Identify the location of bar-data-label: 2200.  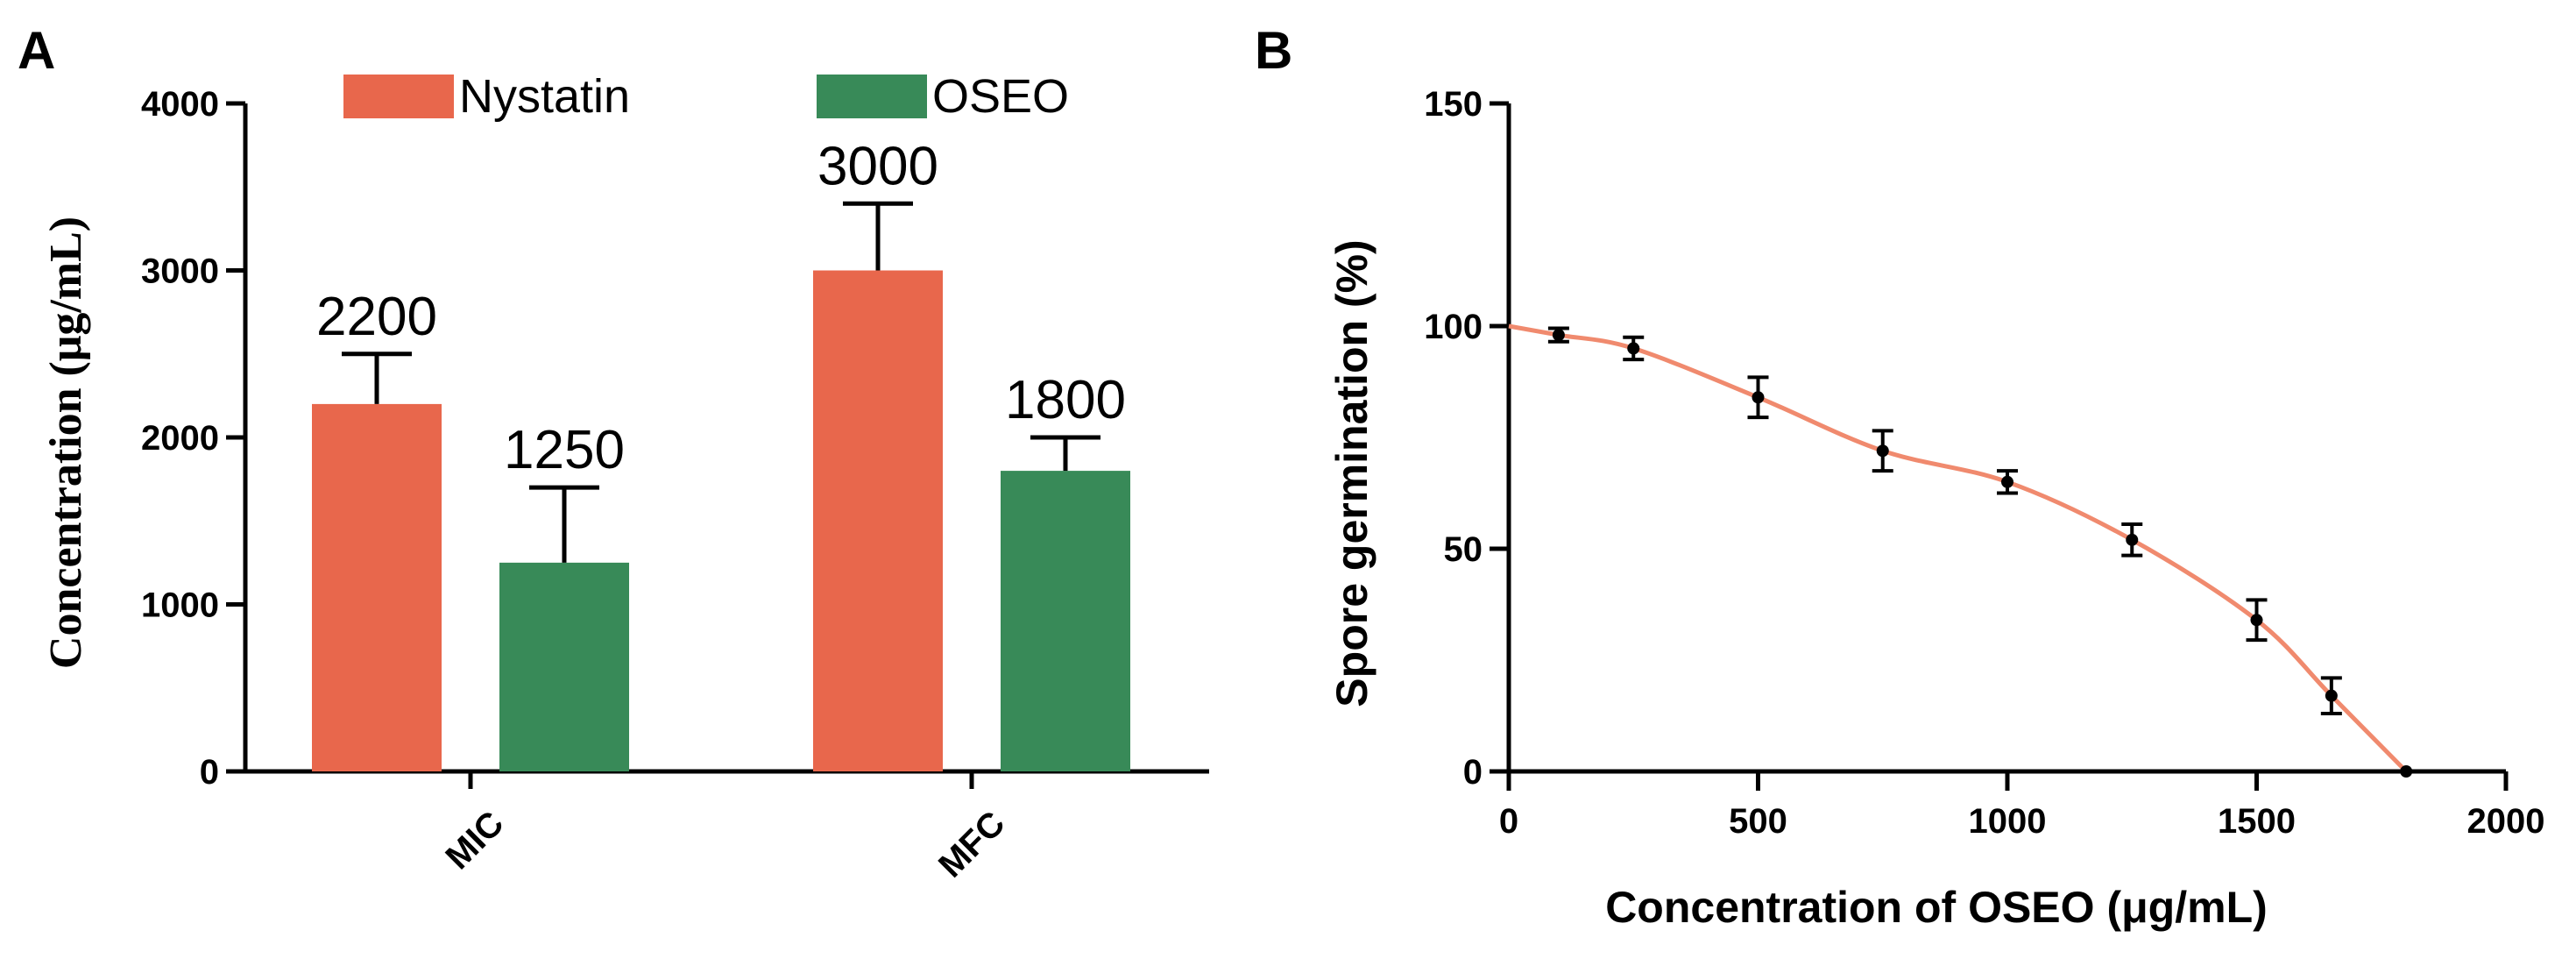
(376, 317).